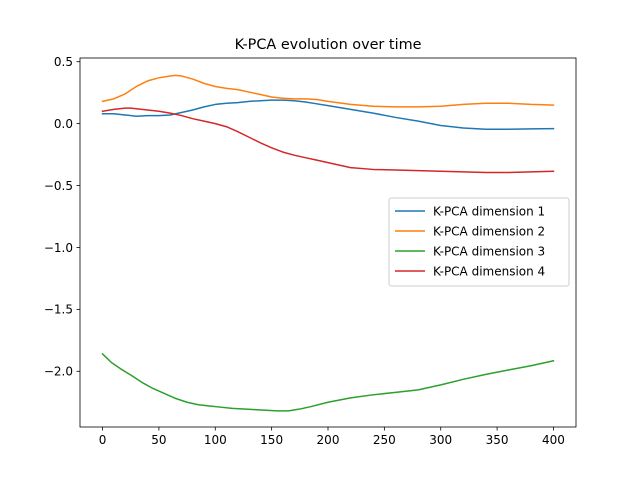 This screenshot has height=480, width=640. What do you see at coordinates (58, 372) in the screenshot?
I see `y-tick-label: −2.0` at bounding box center [58, 372].